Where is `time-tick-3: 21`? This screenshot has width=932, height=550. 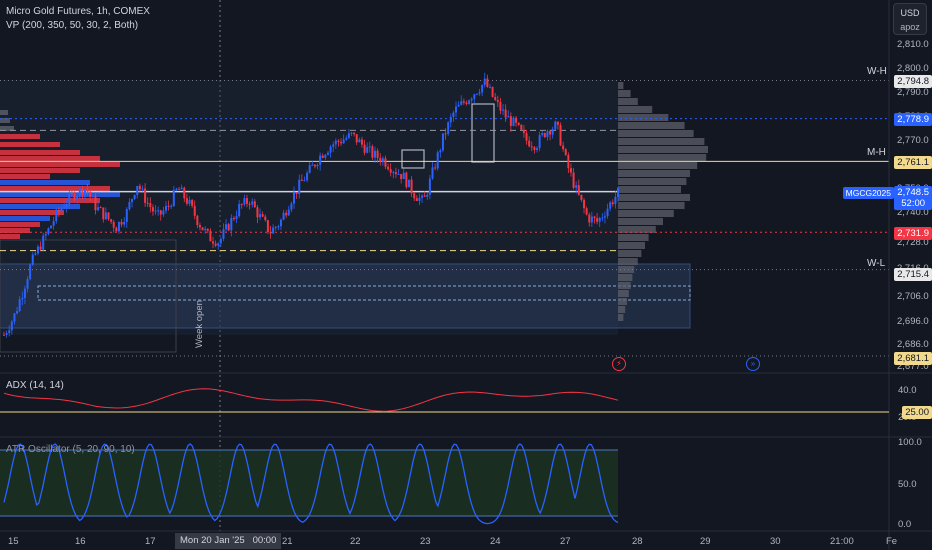 time-tick-3: 21 is located at coordinates (287, 541).